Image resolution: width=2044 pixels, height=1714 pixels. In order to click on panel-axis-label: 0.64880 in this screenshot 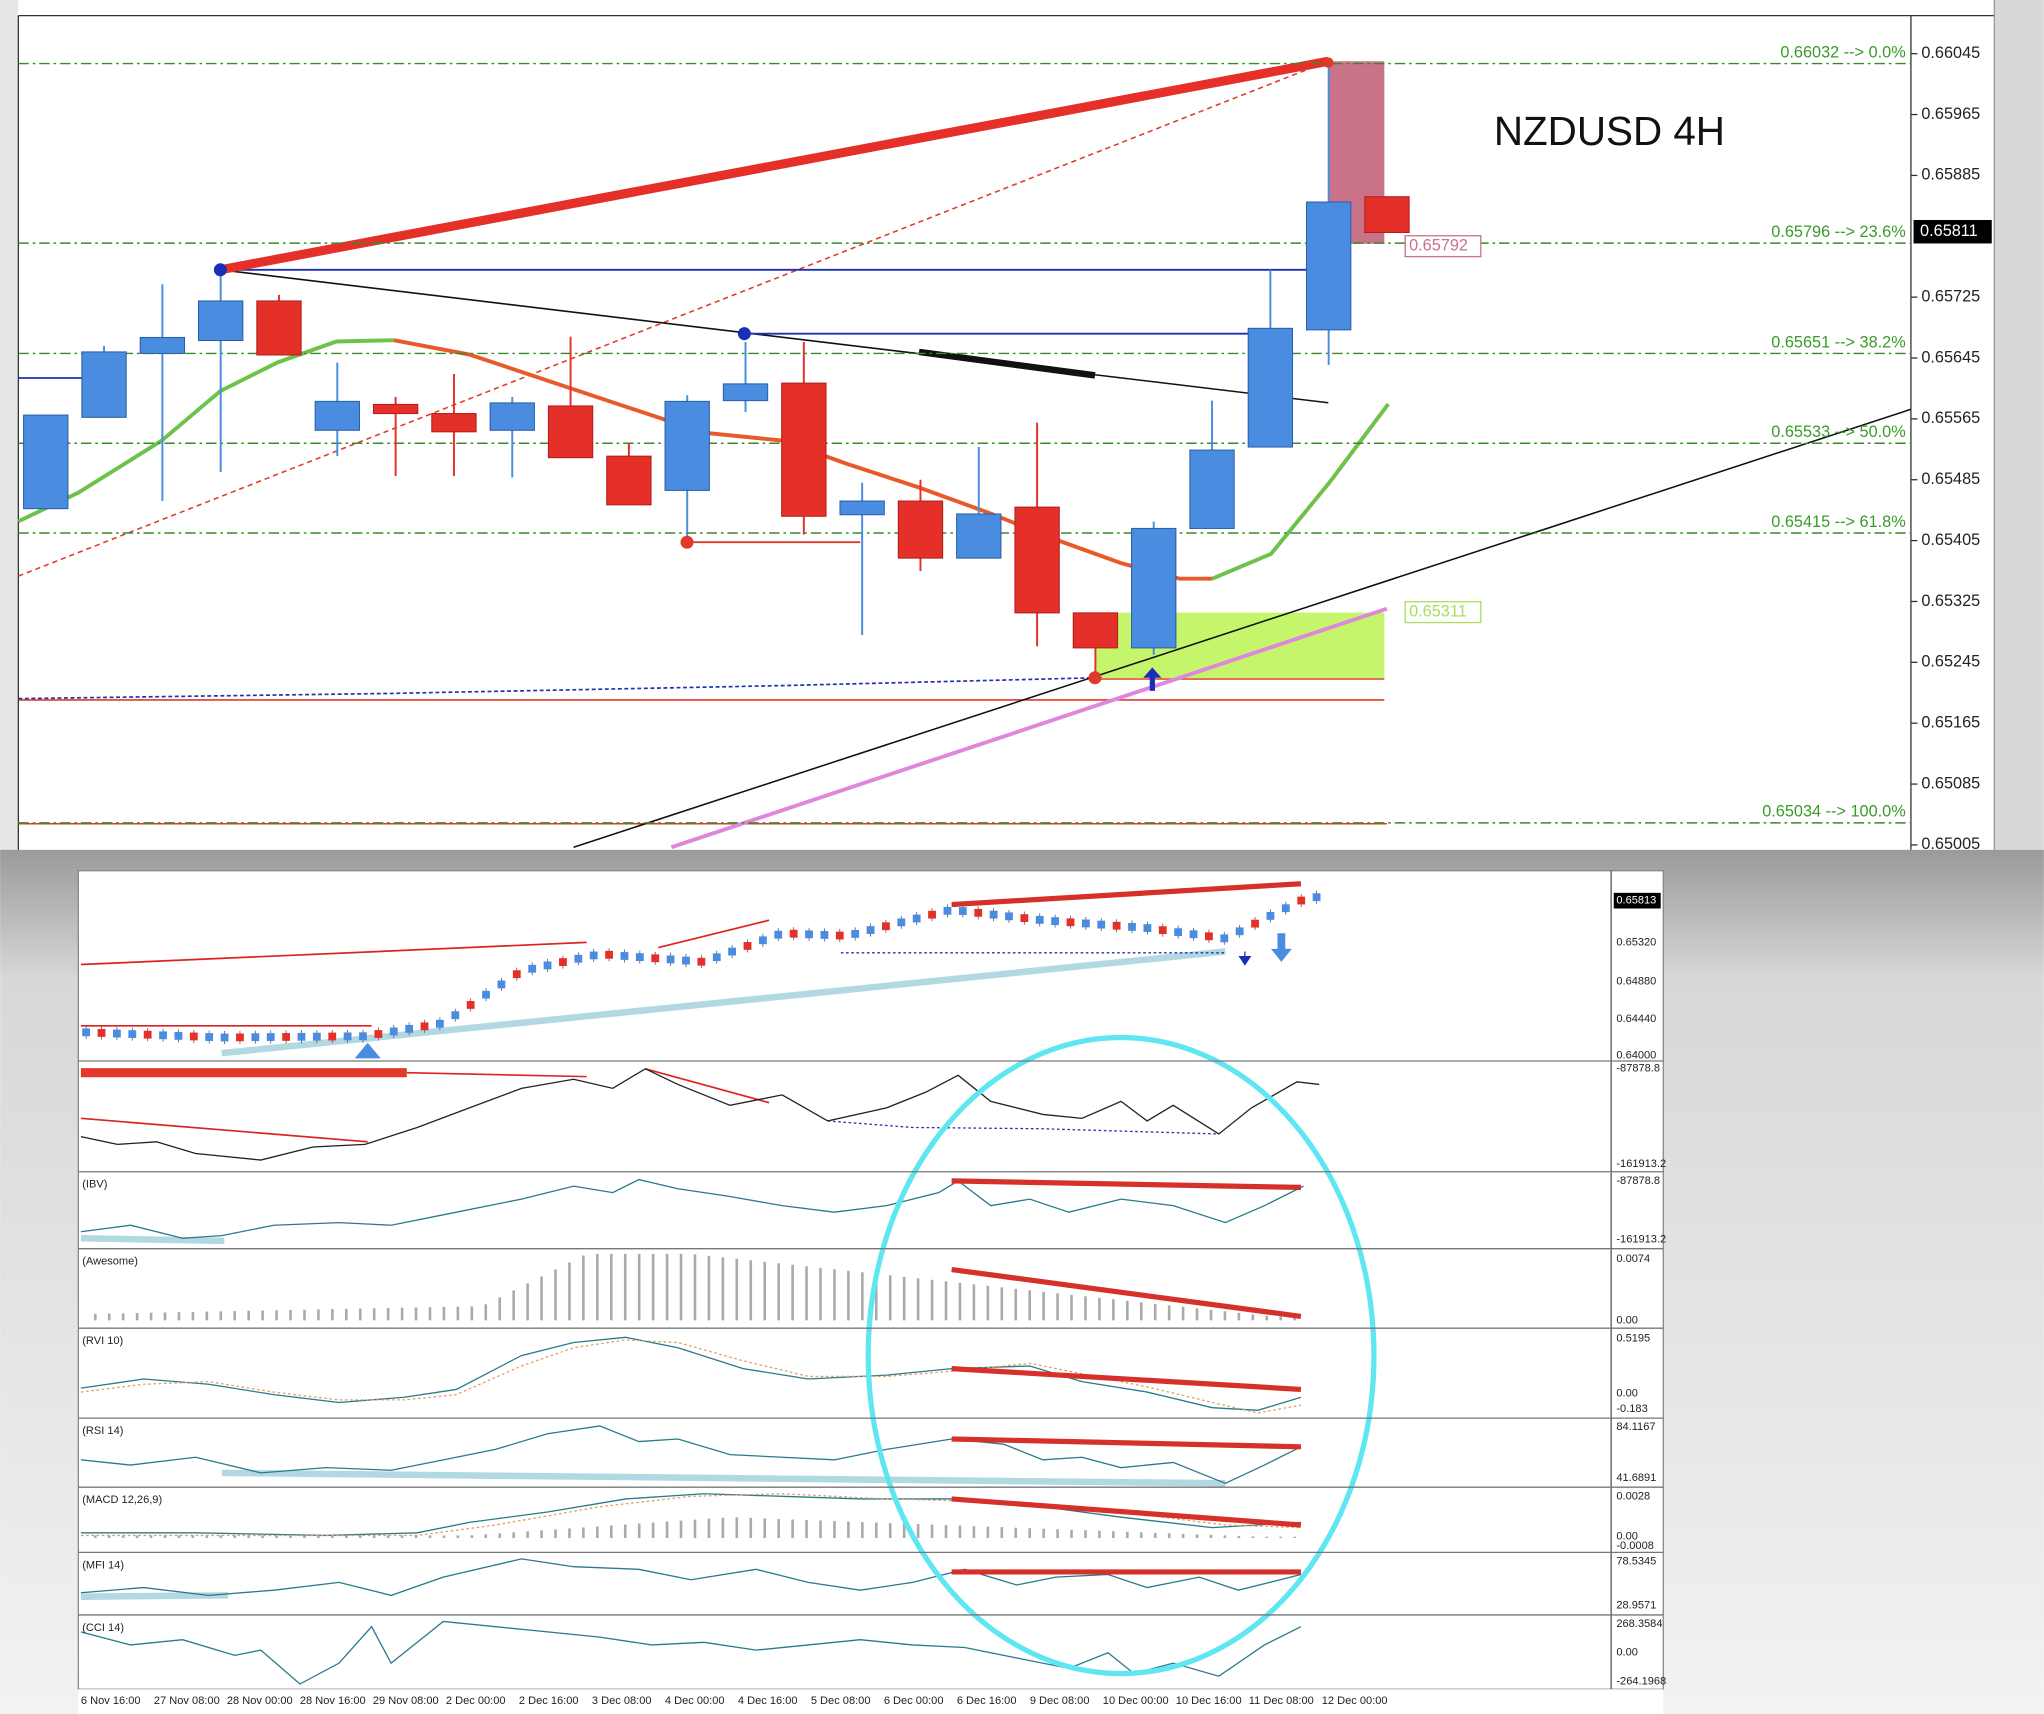, I will do `click(1636, 981)`.